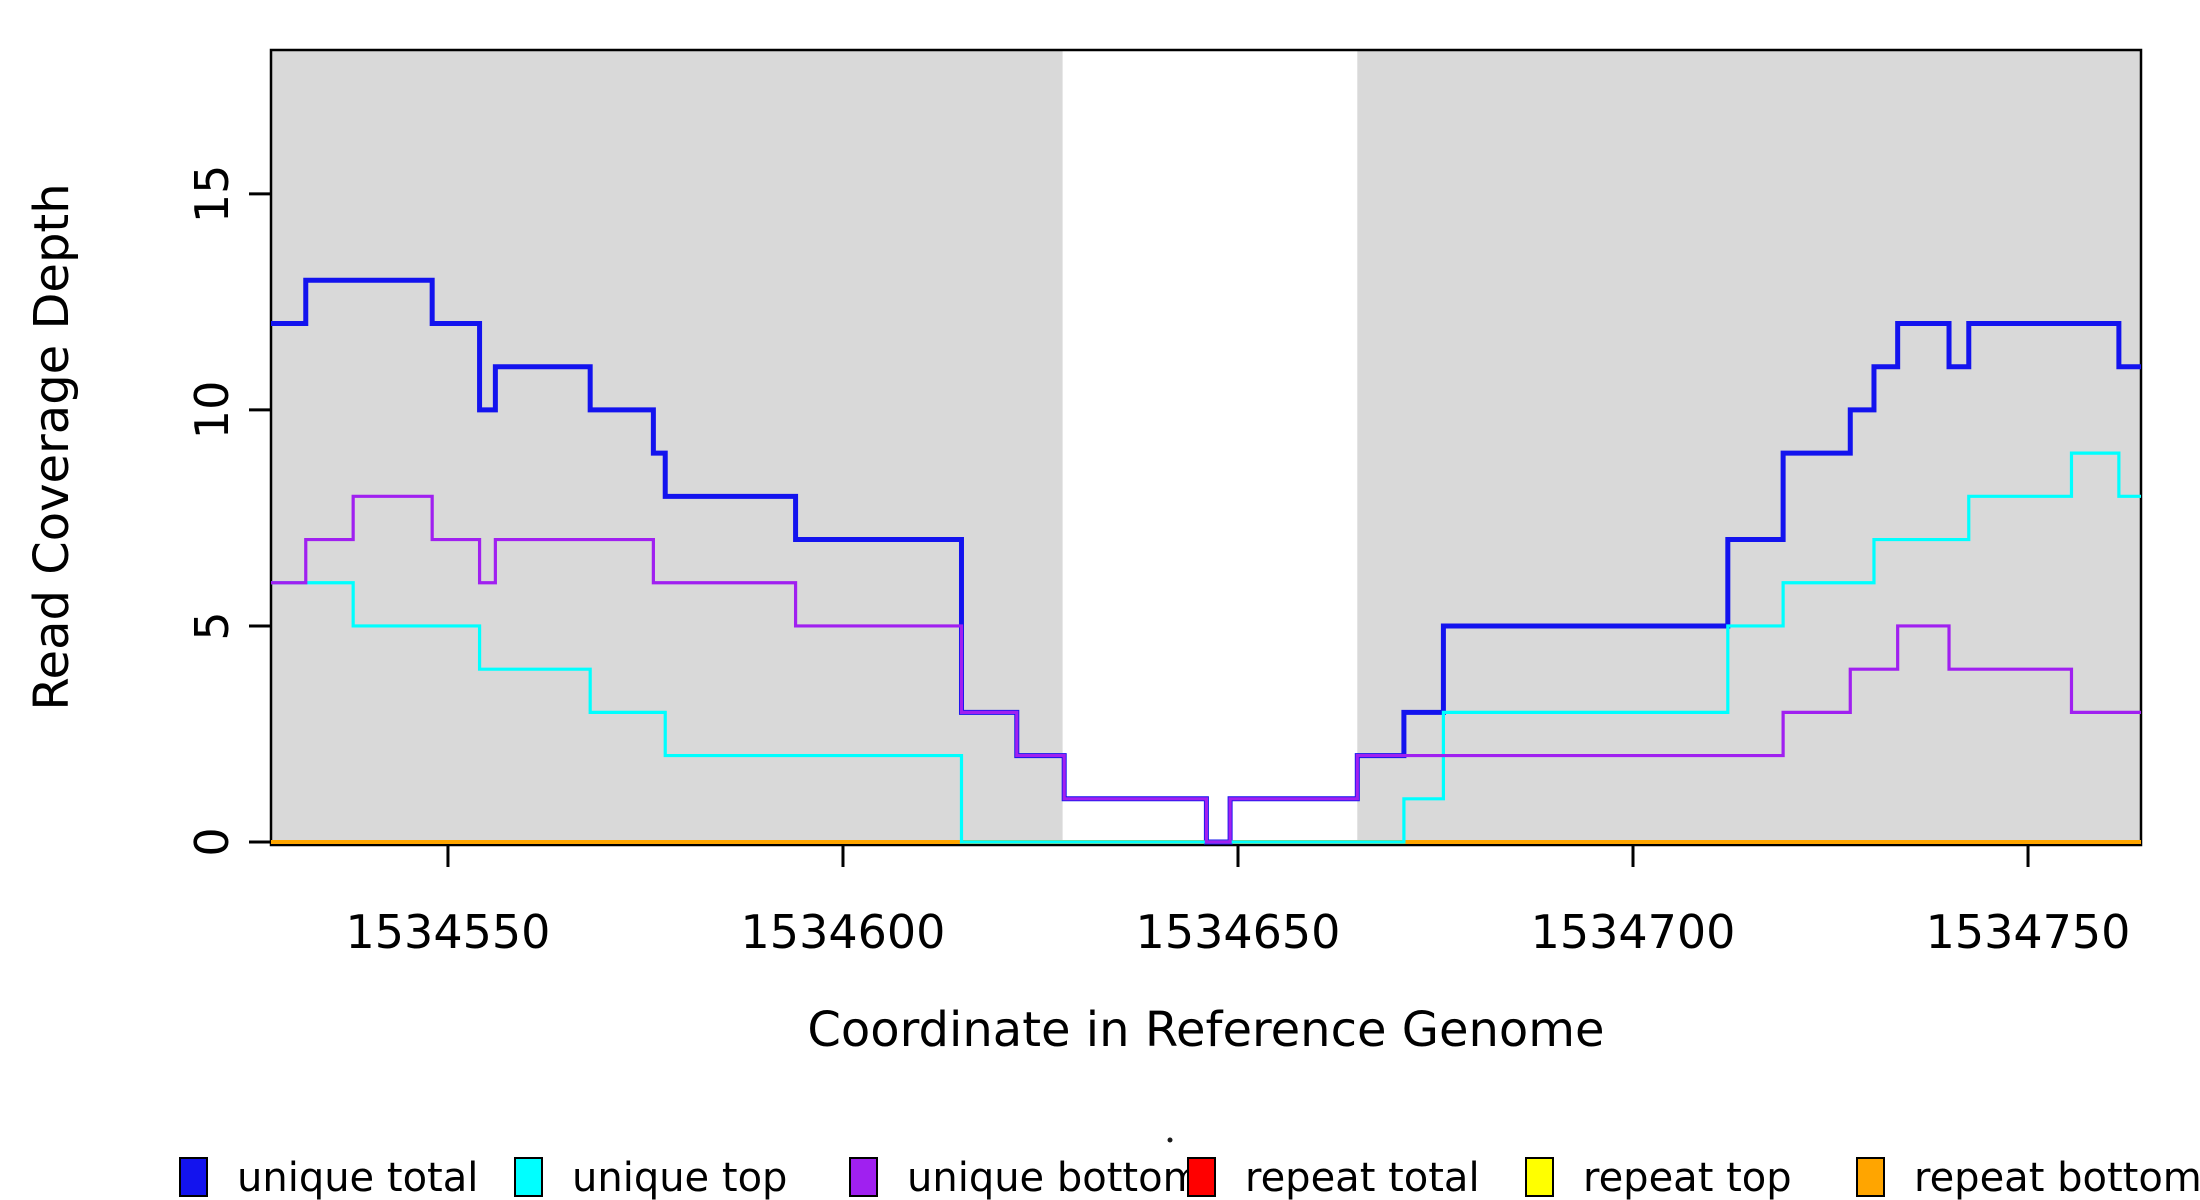  I want to click on legend-item-repeat-top: repeat top, so click(1658, 1177).